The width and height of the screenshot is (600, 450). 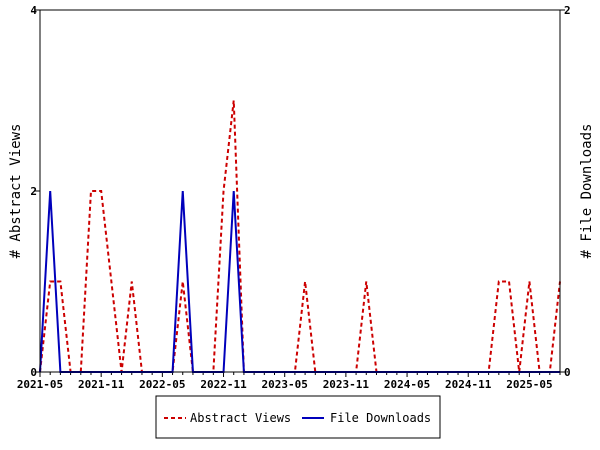 I want to click on legend-box, so click(x=298, y=417).